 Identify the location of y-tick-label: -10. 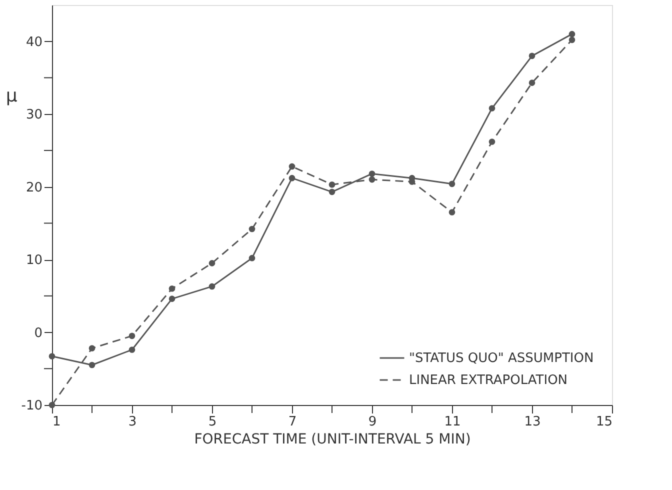
(31, 406).